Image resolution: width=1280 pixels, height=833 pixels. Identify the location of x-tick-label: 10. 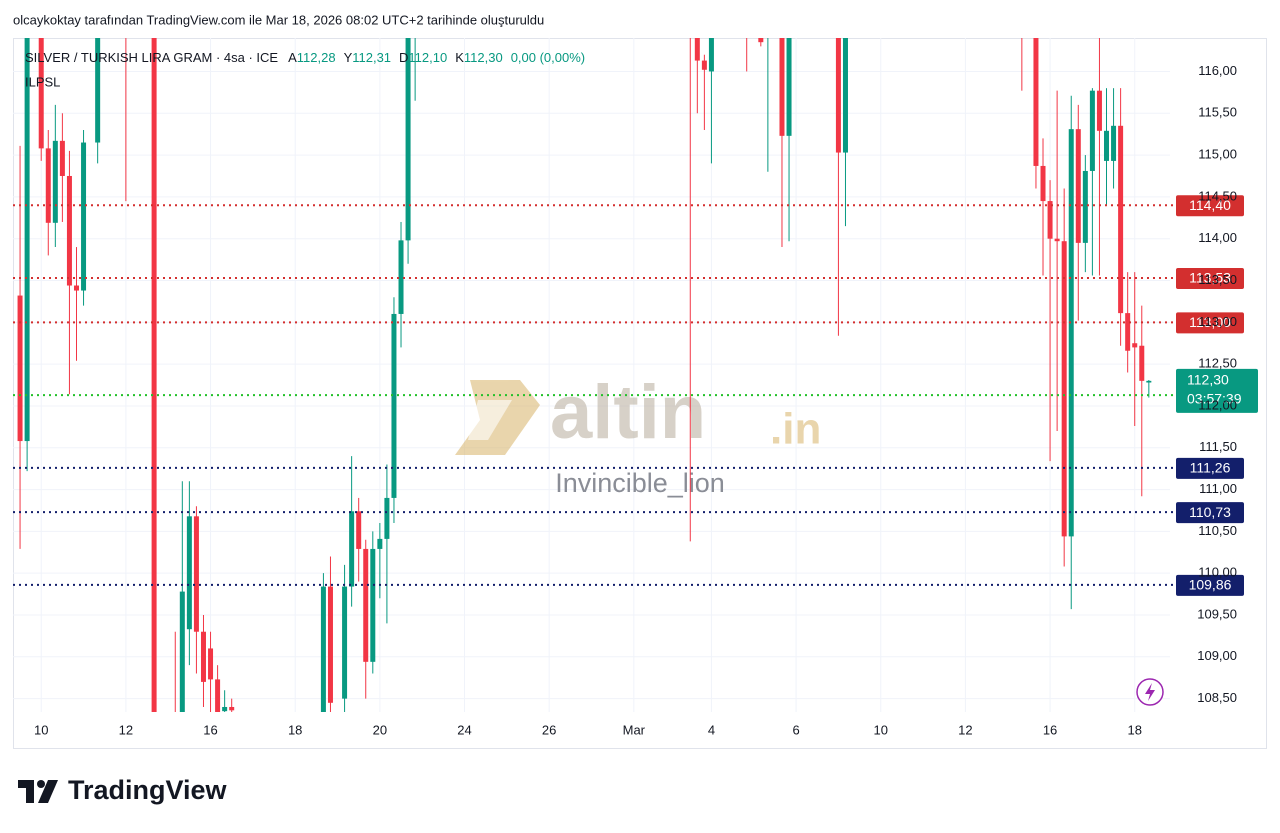
(41, 729).